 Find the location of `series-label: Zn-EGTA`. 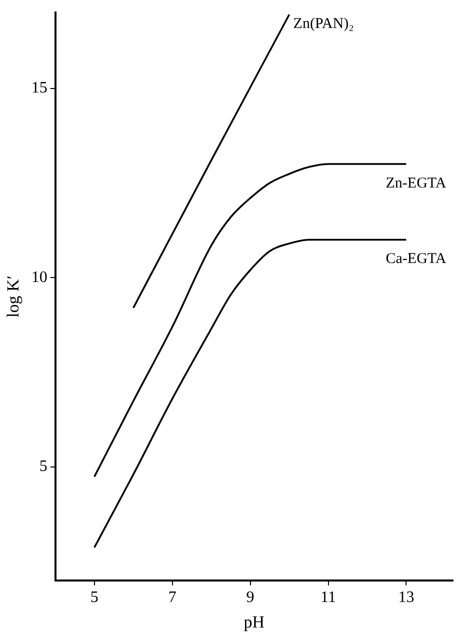

series-label: Zn-EGTA is located at coordinates (416, 183).